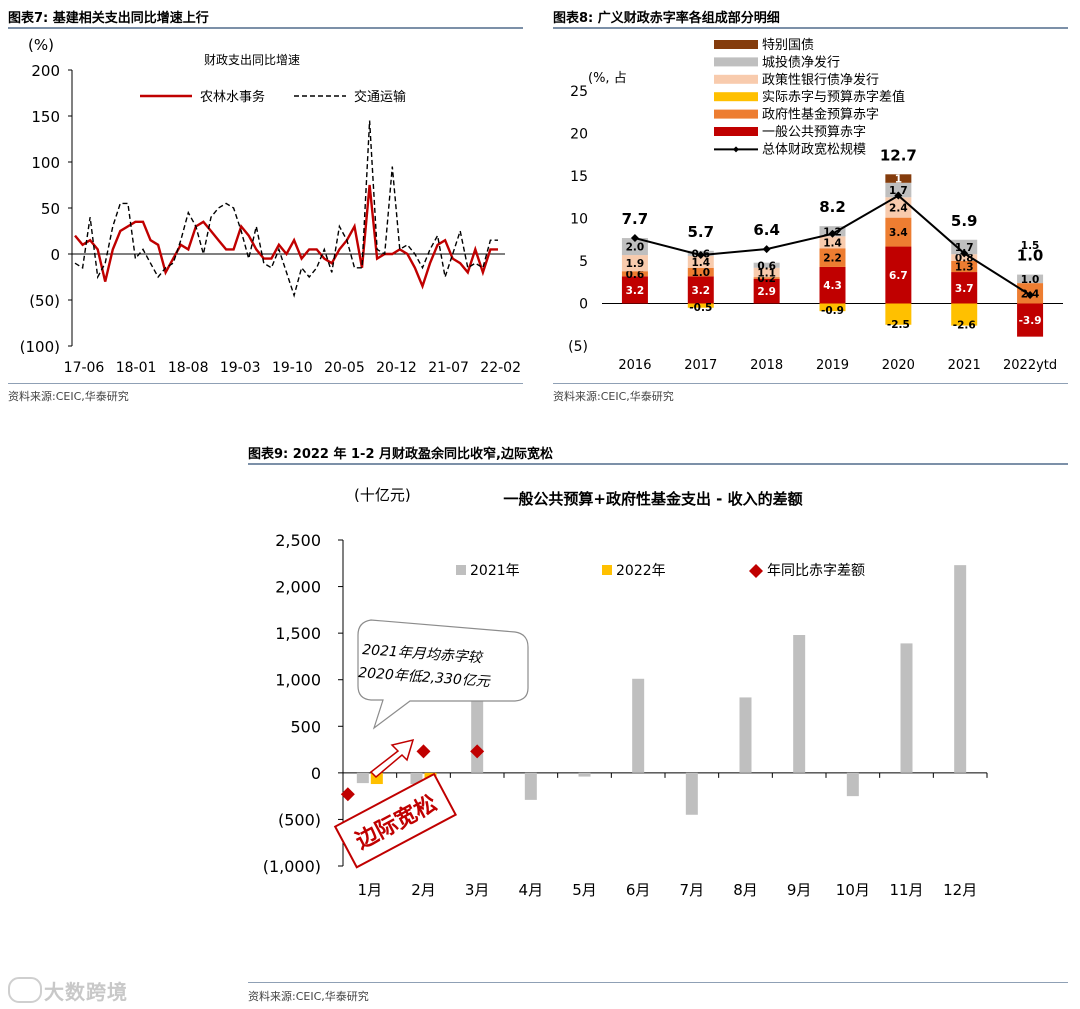 Image resolution: width=1080 pixels, height=1009 pixels. Describe the element at coordinates (635, 248) in the screenshot. I see `bar-label-4-0: 2.0` at that location.